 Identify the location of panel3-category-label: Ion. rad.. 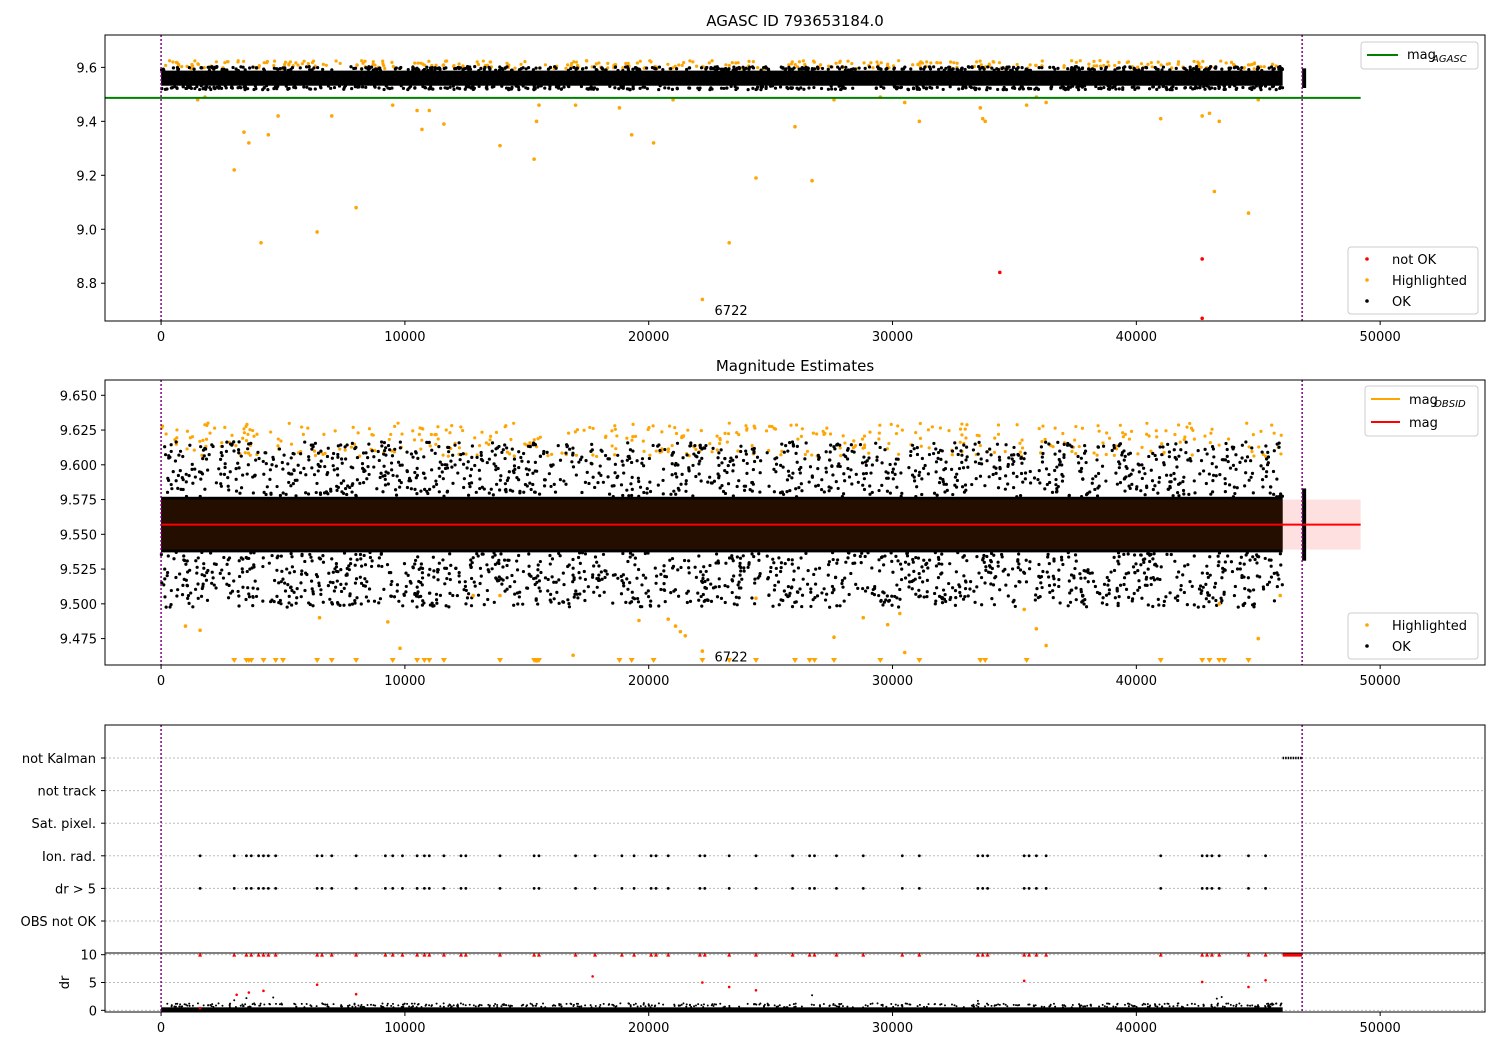
(69, 857).